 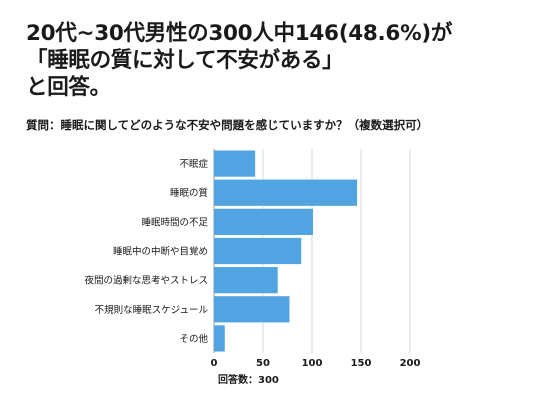 What do you see at coordinates (160, 252) in the screenshot?
I see `category-label: 睡眠中の中断や目覚め` at bounding box center [160, 252].